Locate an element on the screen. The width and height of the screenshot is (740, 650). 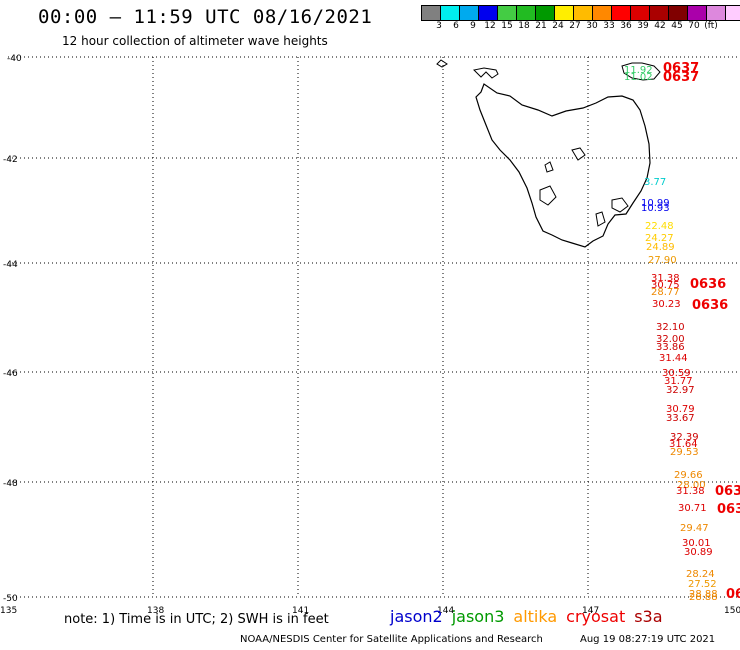
lat-label: -46 is located at coordinates (10, 374).